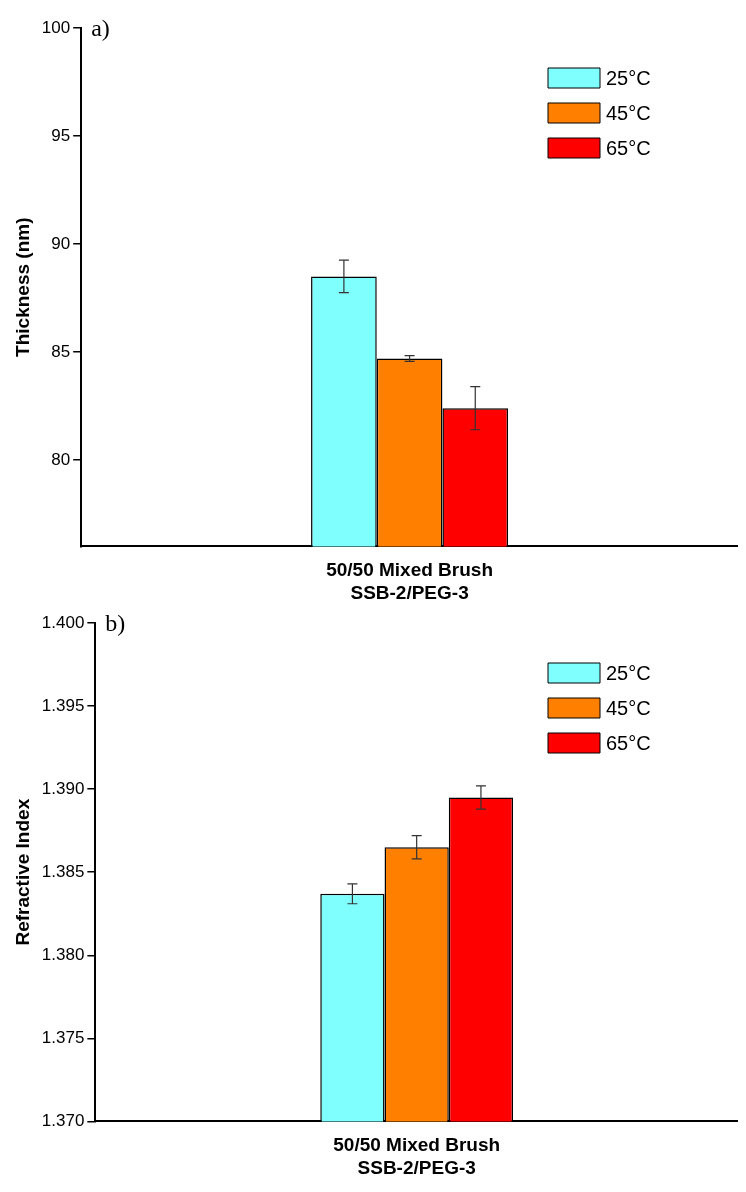  I want to click on y-tick-label: 80, so click(61, 459).